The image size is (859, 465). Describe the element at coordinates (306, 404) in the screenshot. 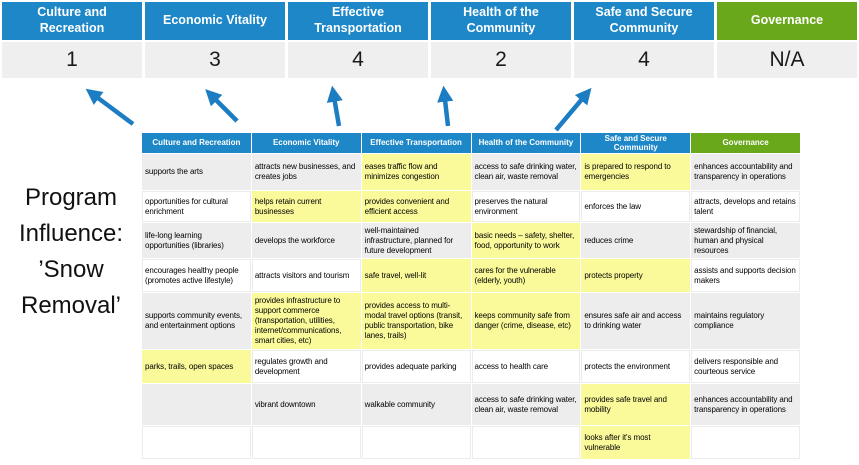

I see `matrix-cell-r7-c2: vibrant downtown` at that location.